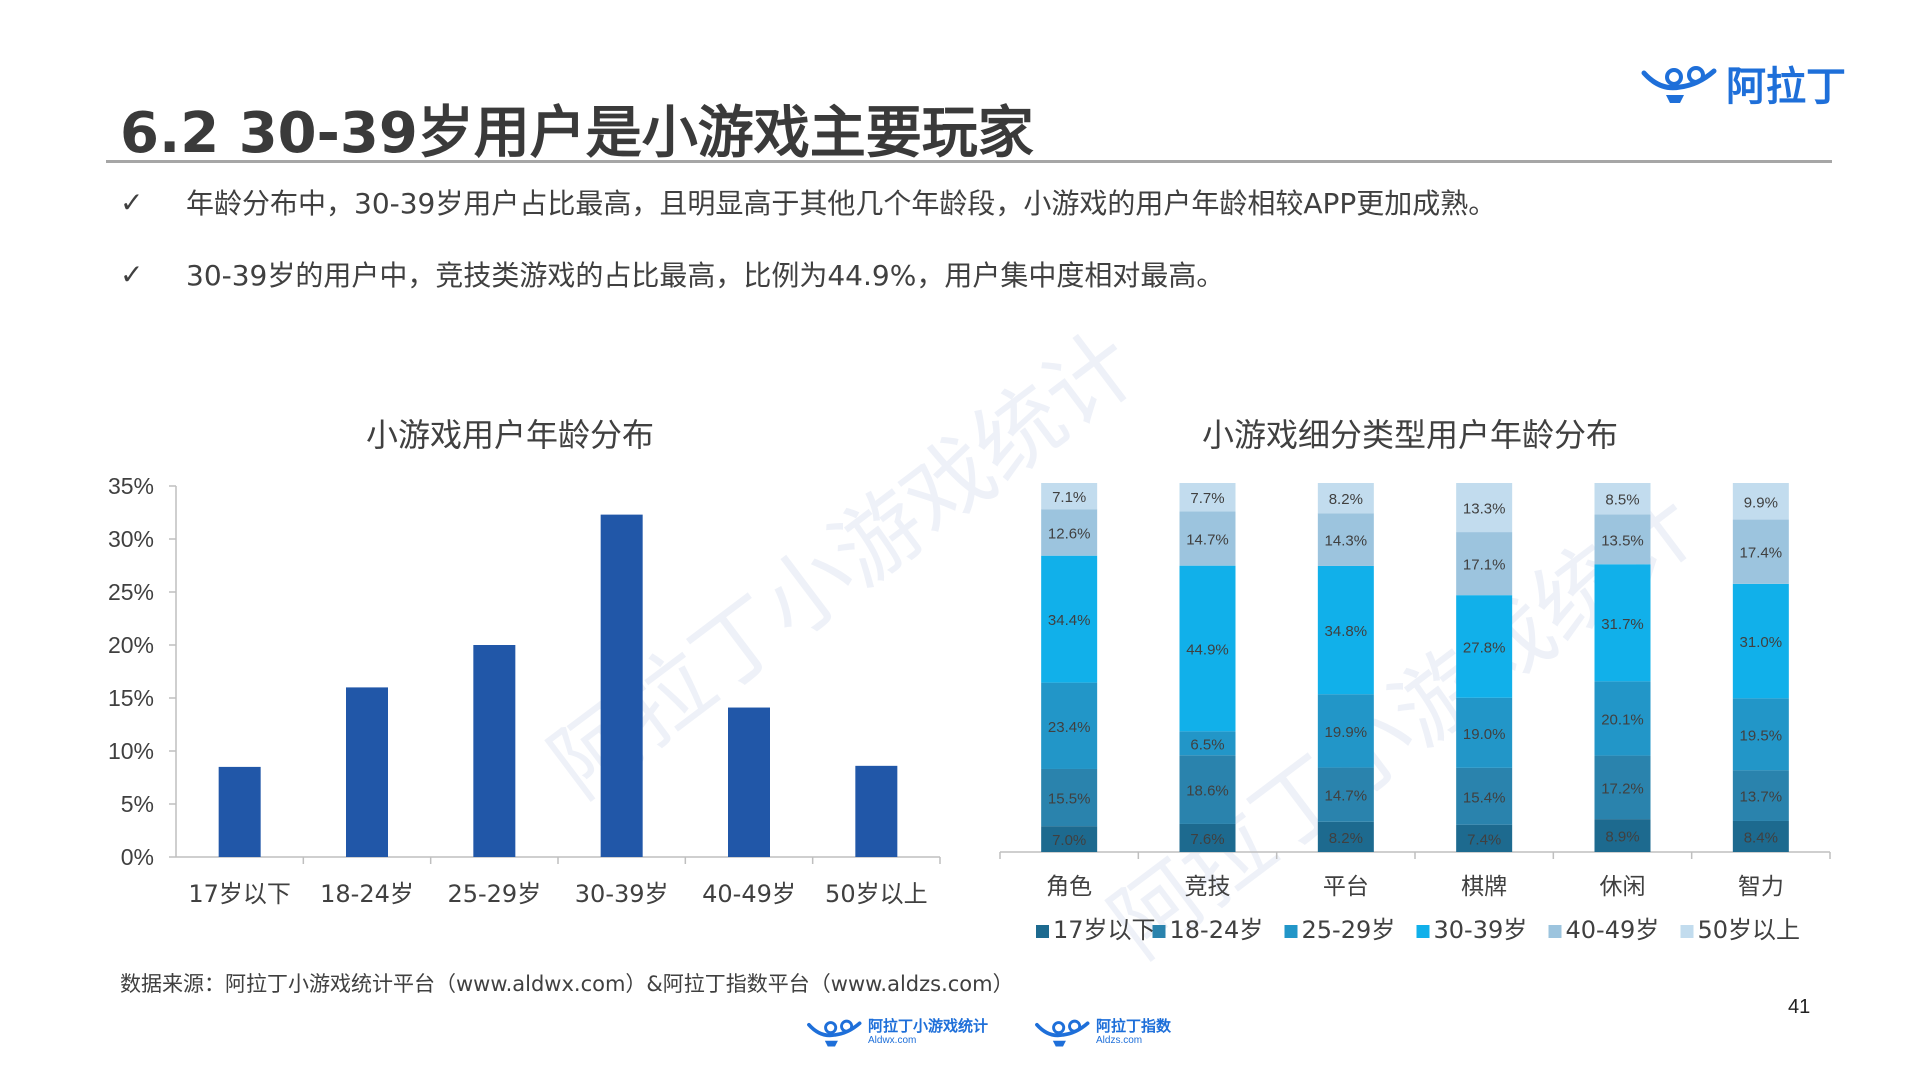 This screenshot has height=1080, width=1920. What do you see at coordinates (132, 202) in the screenshot?
I see `check-icon: ✓` at bounding box center [132, 202].